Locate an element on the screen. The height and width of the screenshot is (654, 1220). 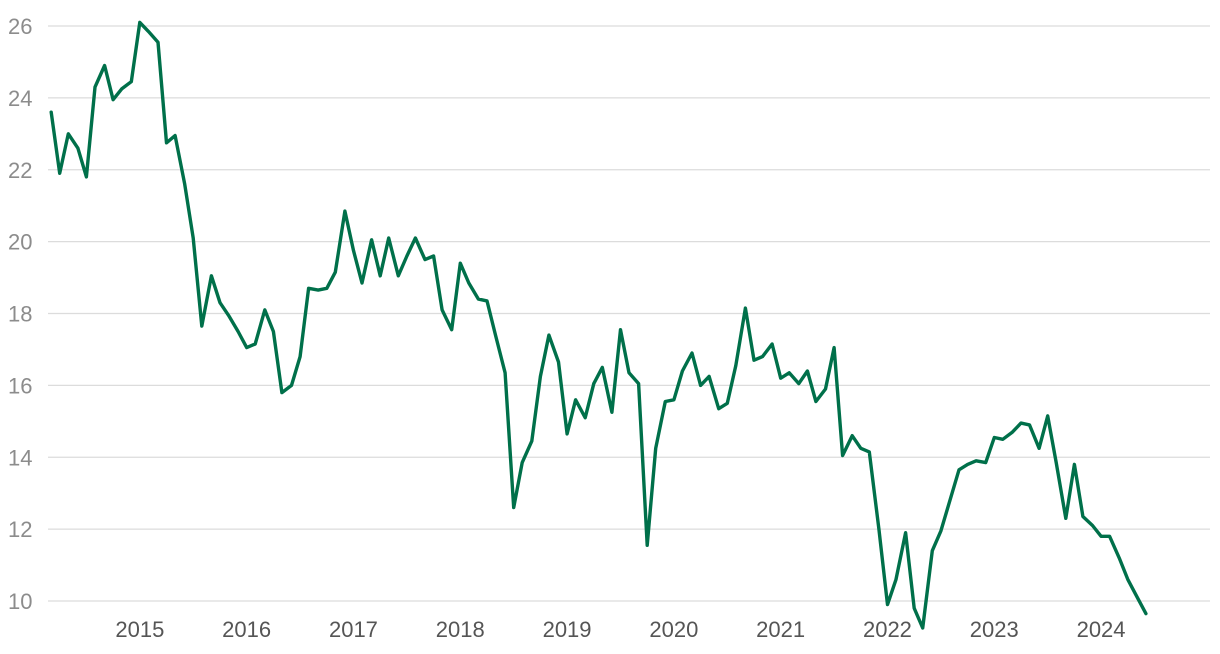
x-tick-label: 2021 is located at coordinates (780, 629).